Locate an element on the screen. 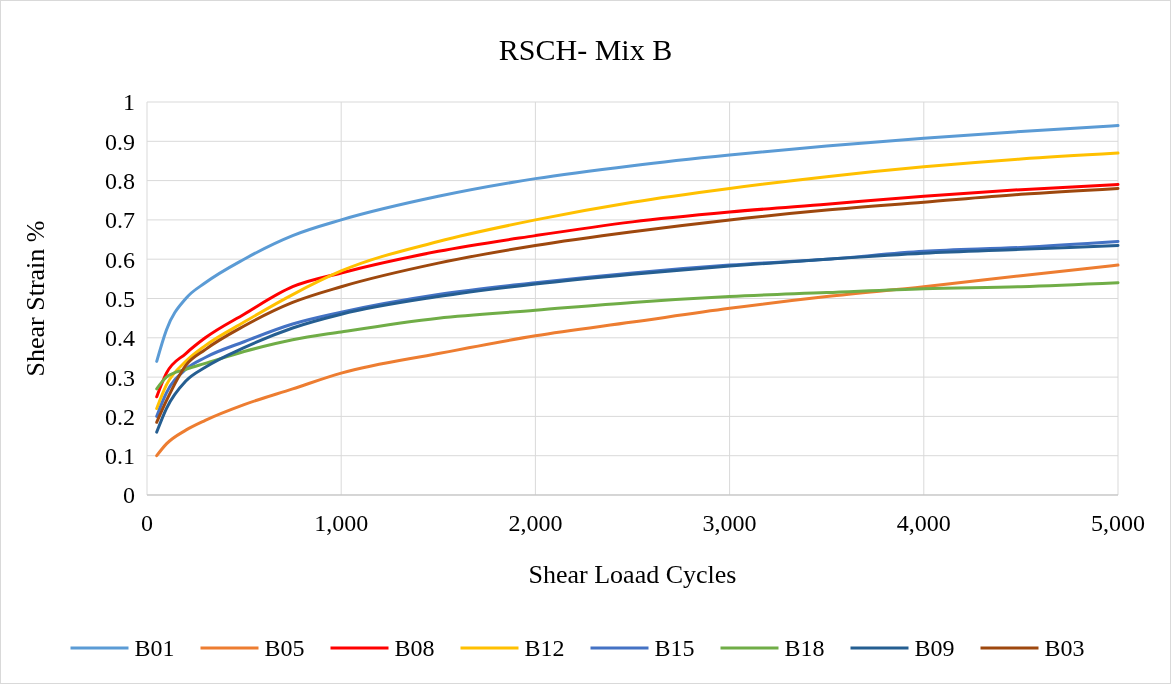 This screenshot has height=684, width=1171. y-tick-label: 0.9 is located at coordinates (120, 141).